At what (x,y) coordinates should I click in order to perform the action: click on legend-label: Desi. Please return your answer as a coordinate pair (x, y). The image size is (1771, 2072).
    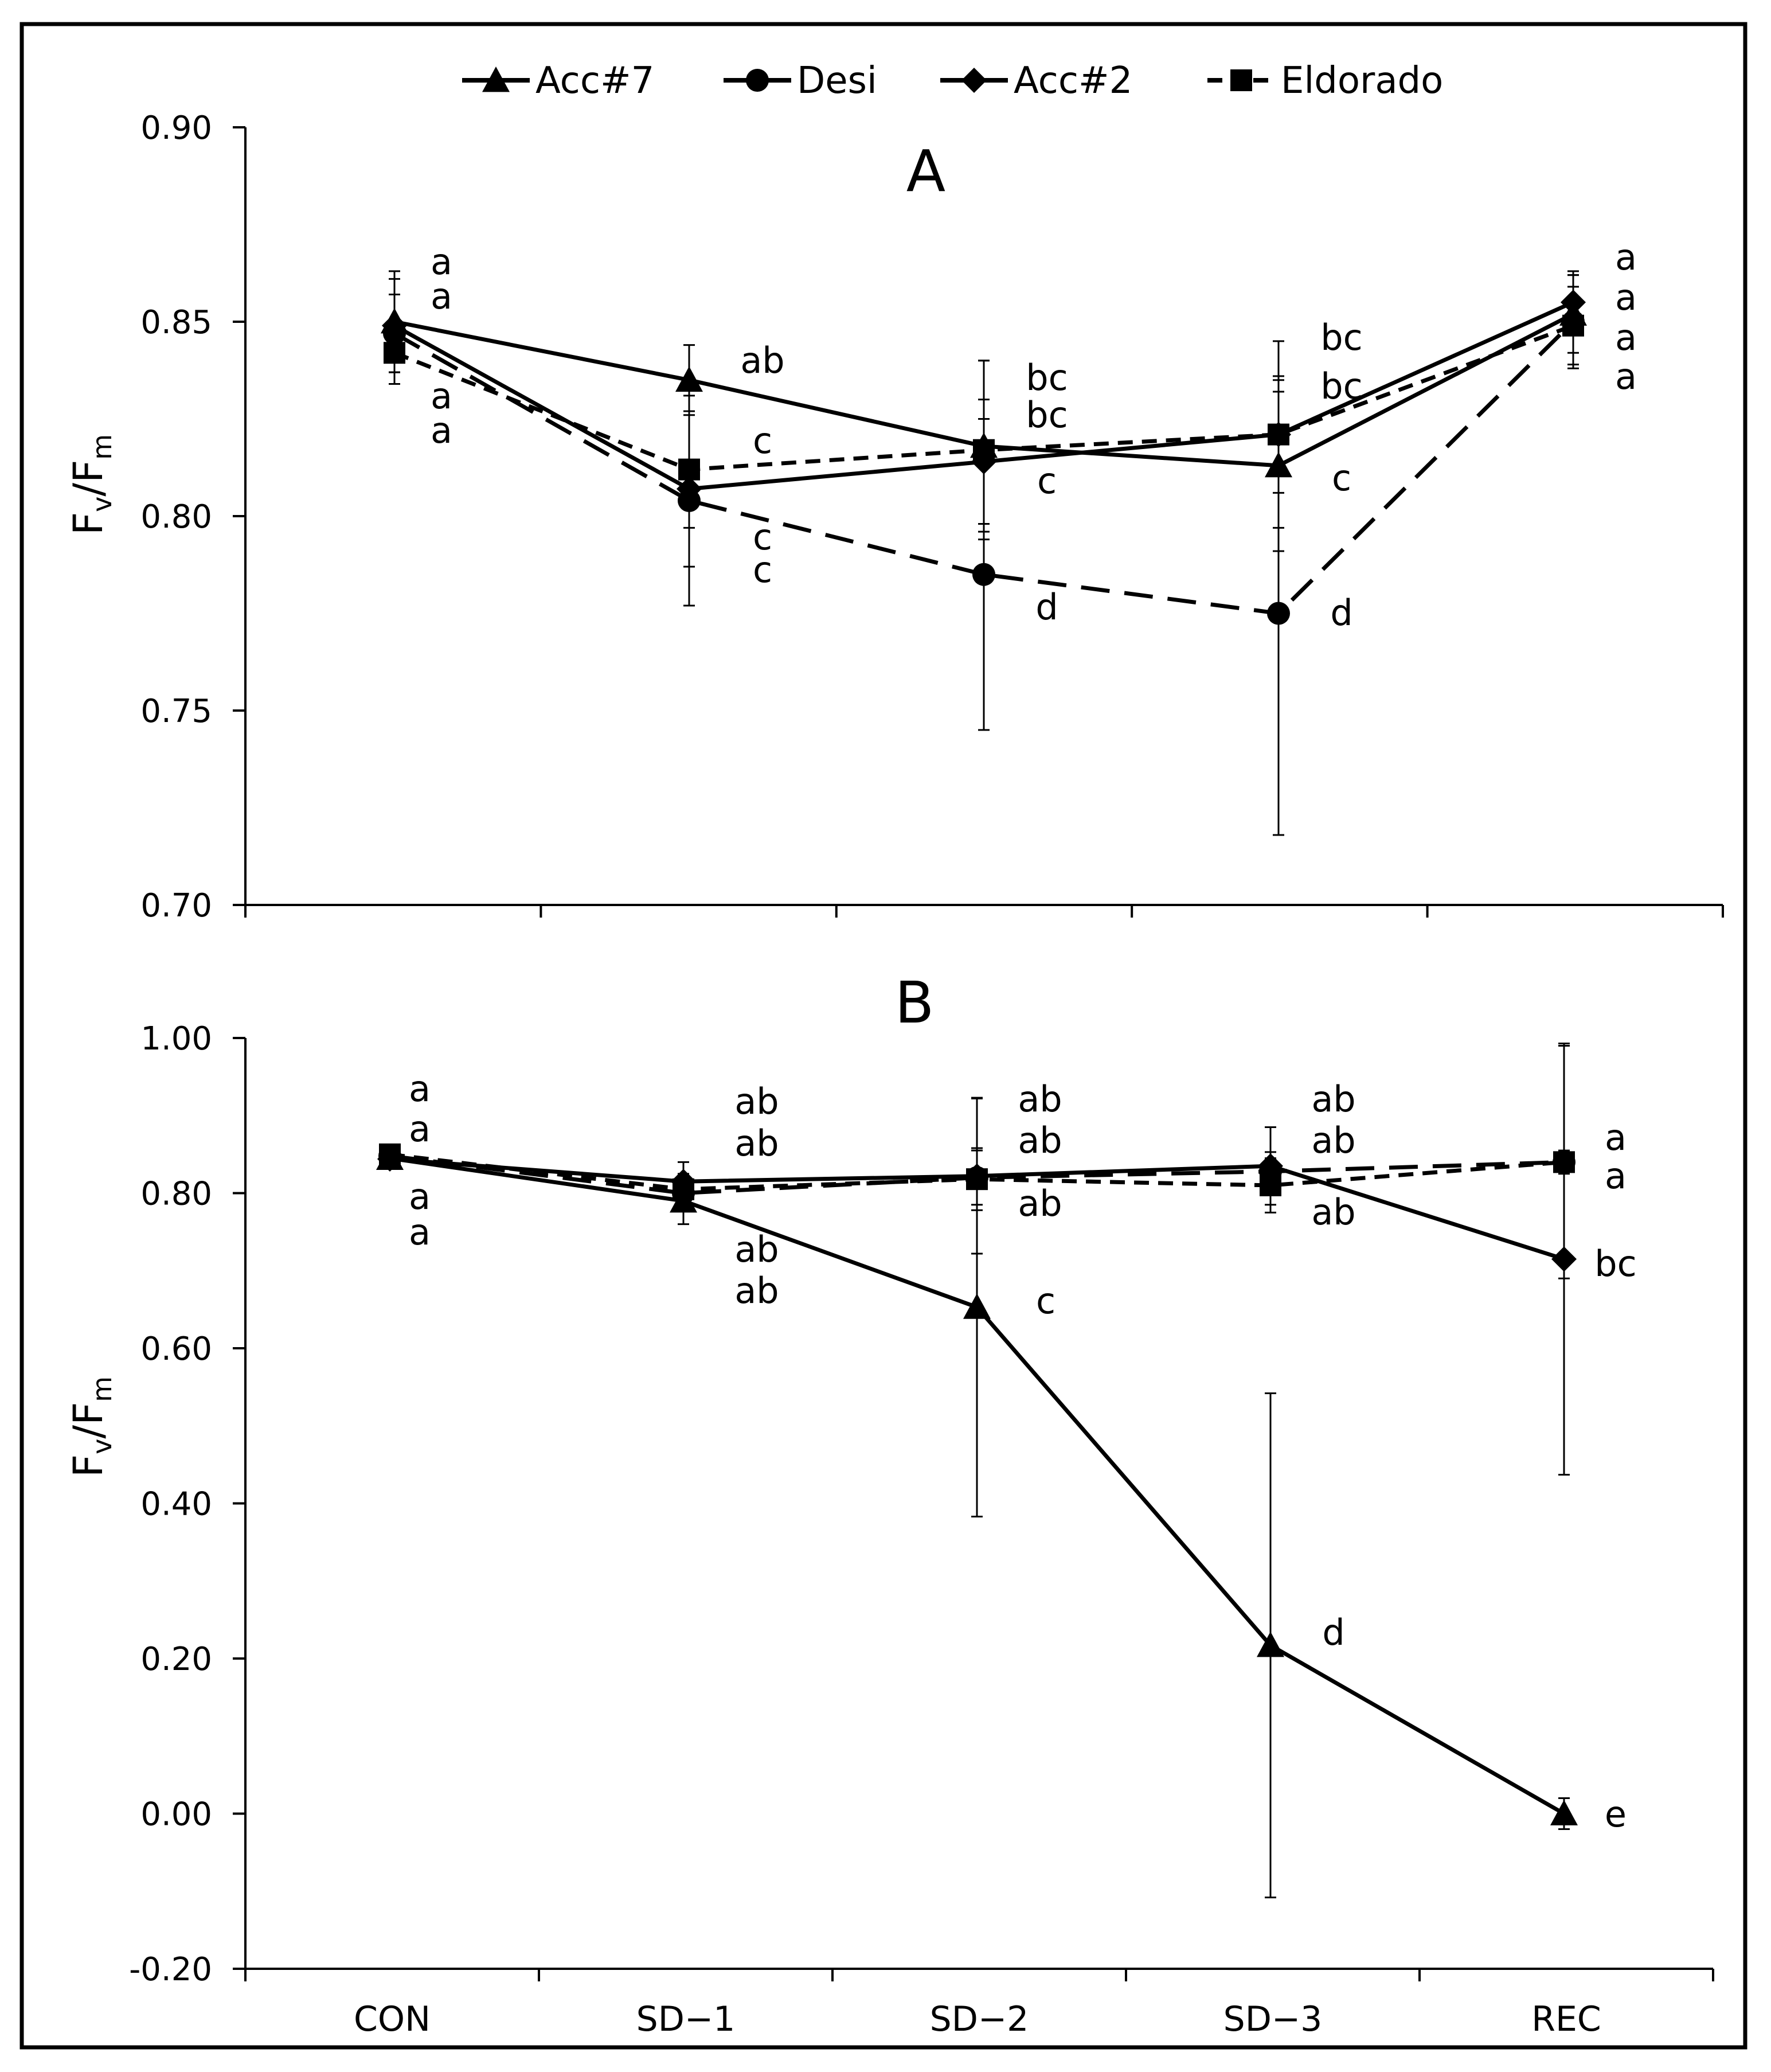
    Looking at the image, I should click on (837, 81).